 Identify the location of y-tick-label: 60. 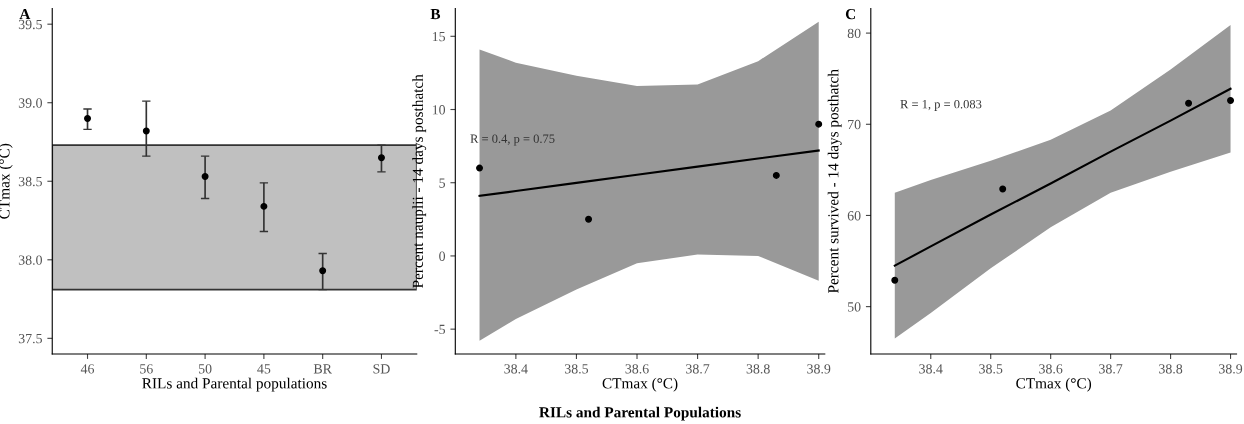
(854, 216).